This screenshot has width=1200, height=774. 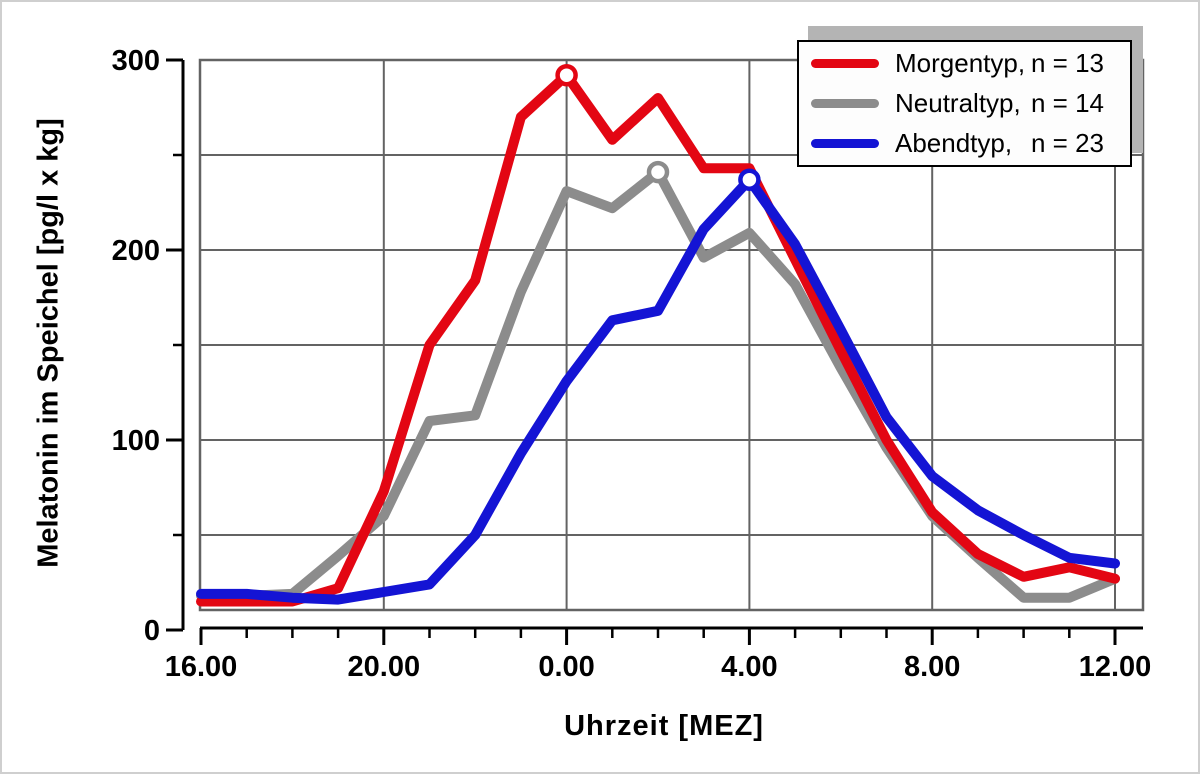 I want to click on x-tick-label: 20.00, so click(x=384, y=667).